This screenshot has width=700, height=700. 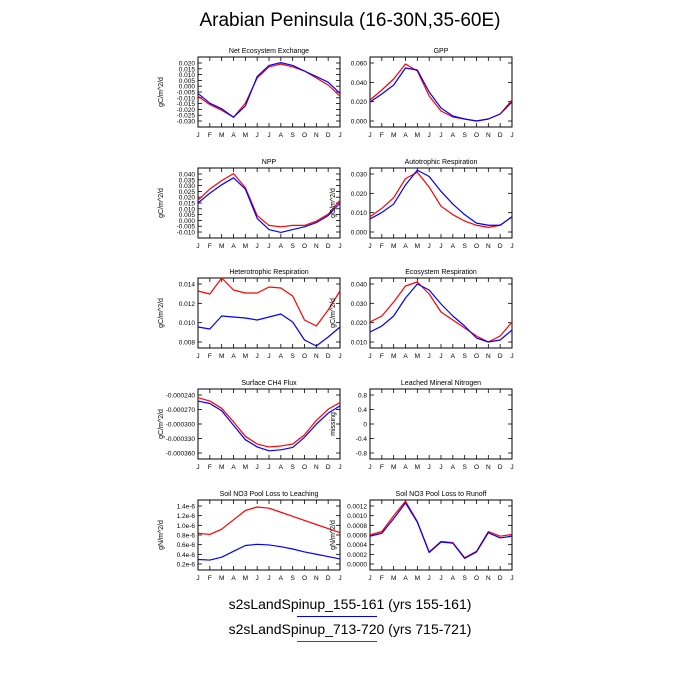 What do you see at coordinates (269, 200) in the screenshot?
I see `series-line-red` at bounding box center [269, 200].